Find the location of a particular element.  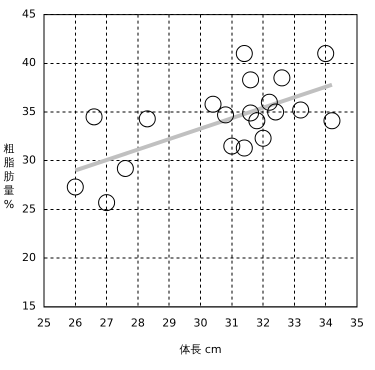

y-tick-label: 15 is located at coordinates (29, 306).